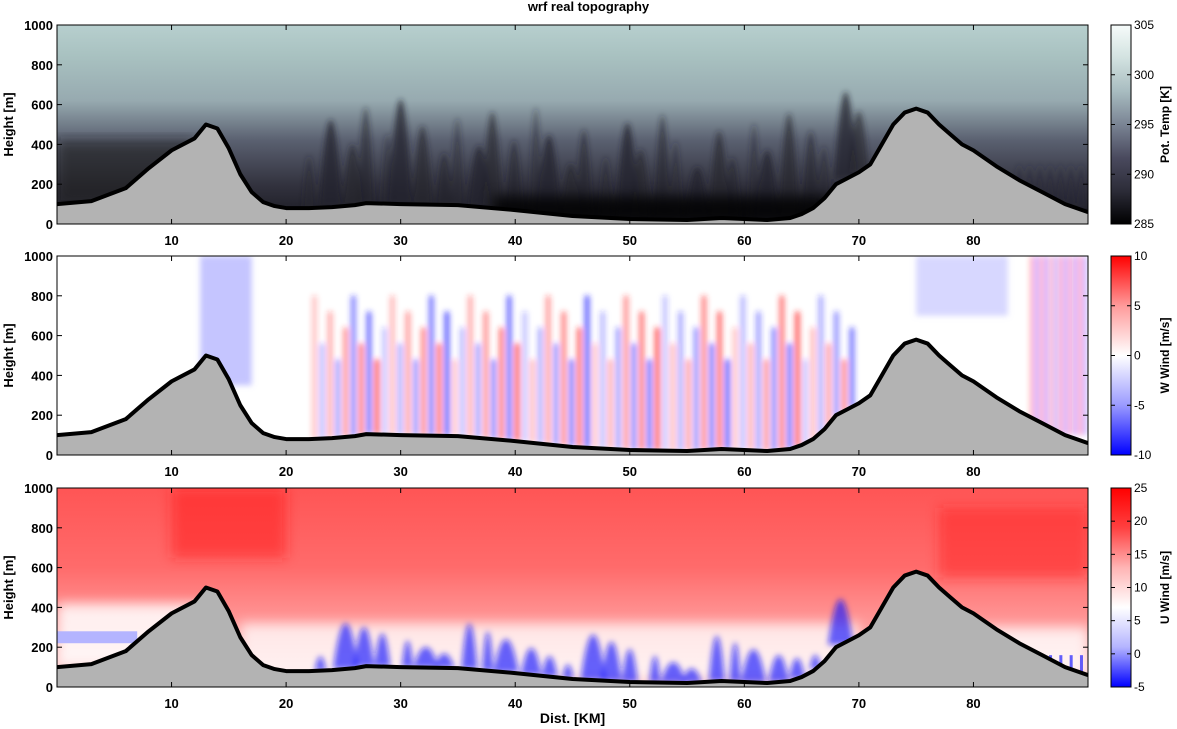  What do you see at coordinates (1141, 554) in the screenshot?
I see `colorbar-tick-label: 15` at bounding box center [1141, 554].